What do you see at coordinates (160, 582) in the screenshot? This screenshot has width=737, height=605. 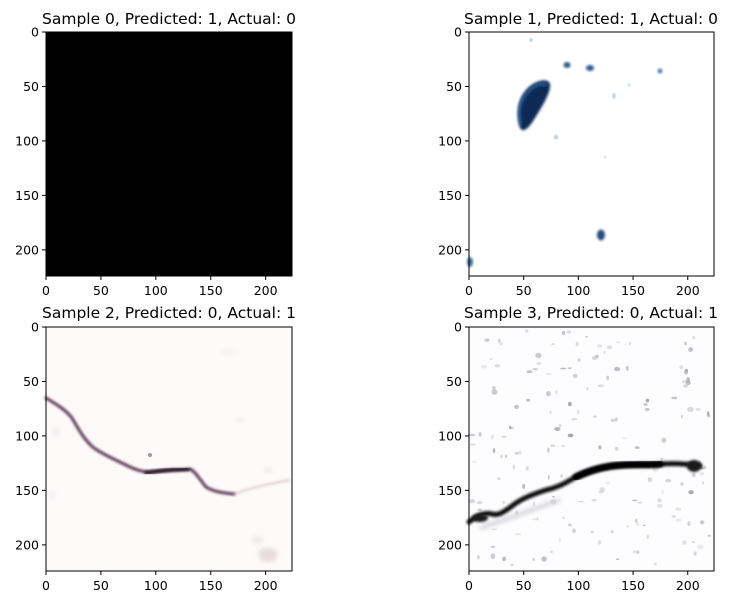 I see `x-axis-ticks: 0 50 100 150 200` at bounding box center [160, 582].